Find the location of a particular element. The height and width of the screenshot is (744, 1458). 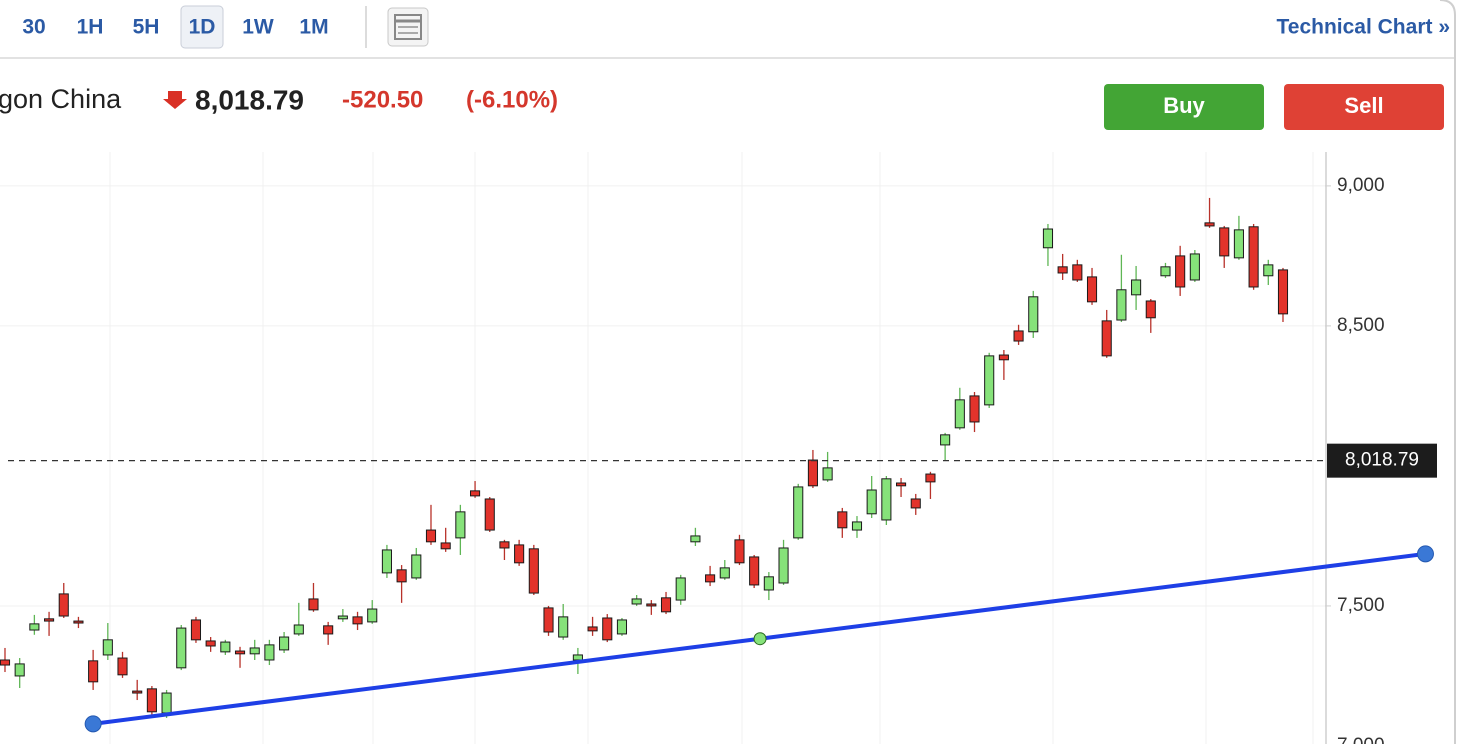

buy-button: Buy is located at coordinates (1184, 107).